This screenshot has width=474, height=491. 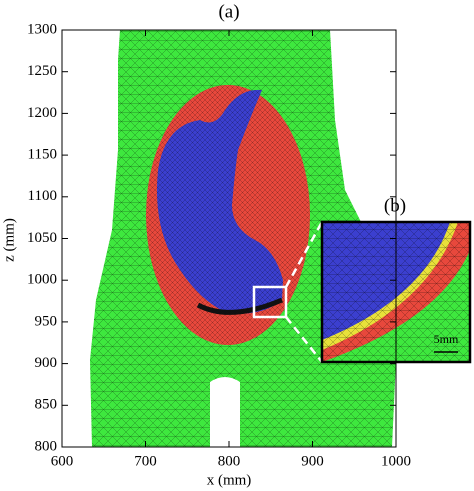 What do you see at coordinates (229, 461) in the screenshot?
I see `x-tick-label: 800` at bounding box center [229, 461].